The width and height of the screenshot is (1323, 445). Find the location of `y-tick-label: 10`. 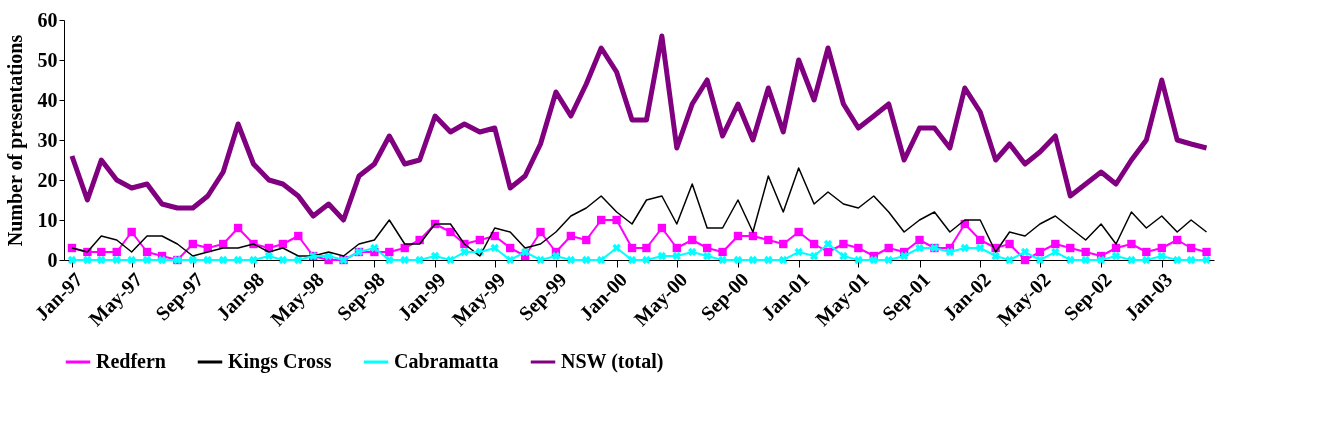

y-tick-label: 10 is located at coordinates (47, 219).